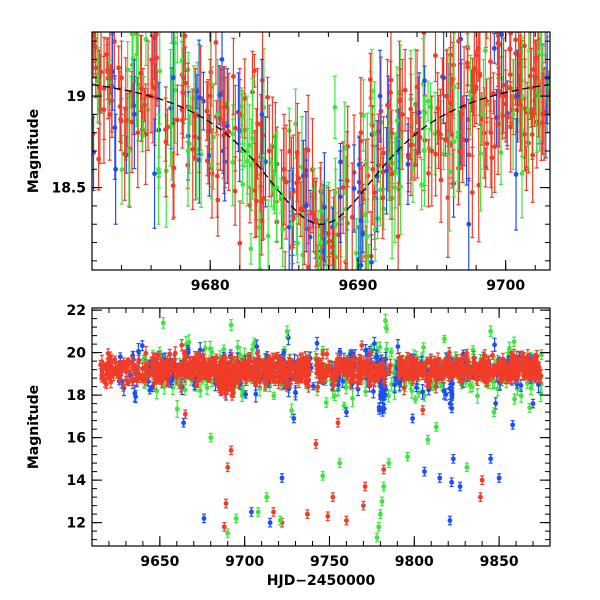 Image resolution: width=600 pixels, height=600 pixels. Describe the element at coordinates (68, 189) in the screenshot. I see `top-ytick-label: 18.5` at that location.